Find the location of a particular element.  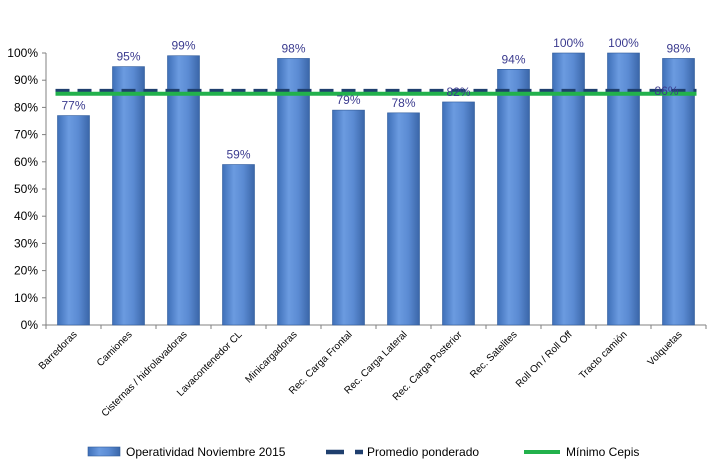

y-tick-label: 50% is located at coordinates (26, 189).